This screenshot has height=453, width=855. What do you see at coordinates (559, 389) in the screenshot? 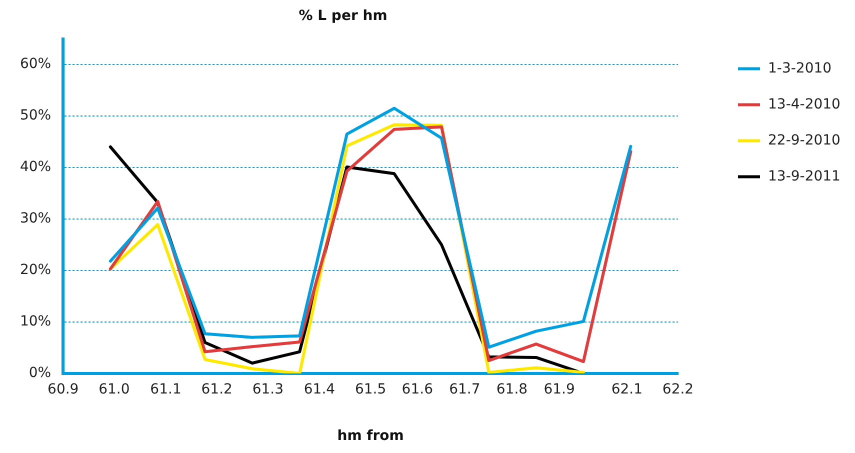
I see `x-tick-label: 61.9` at bounding box center [559, 389].